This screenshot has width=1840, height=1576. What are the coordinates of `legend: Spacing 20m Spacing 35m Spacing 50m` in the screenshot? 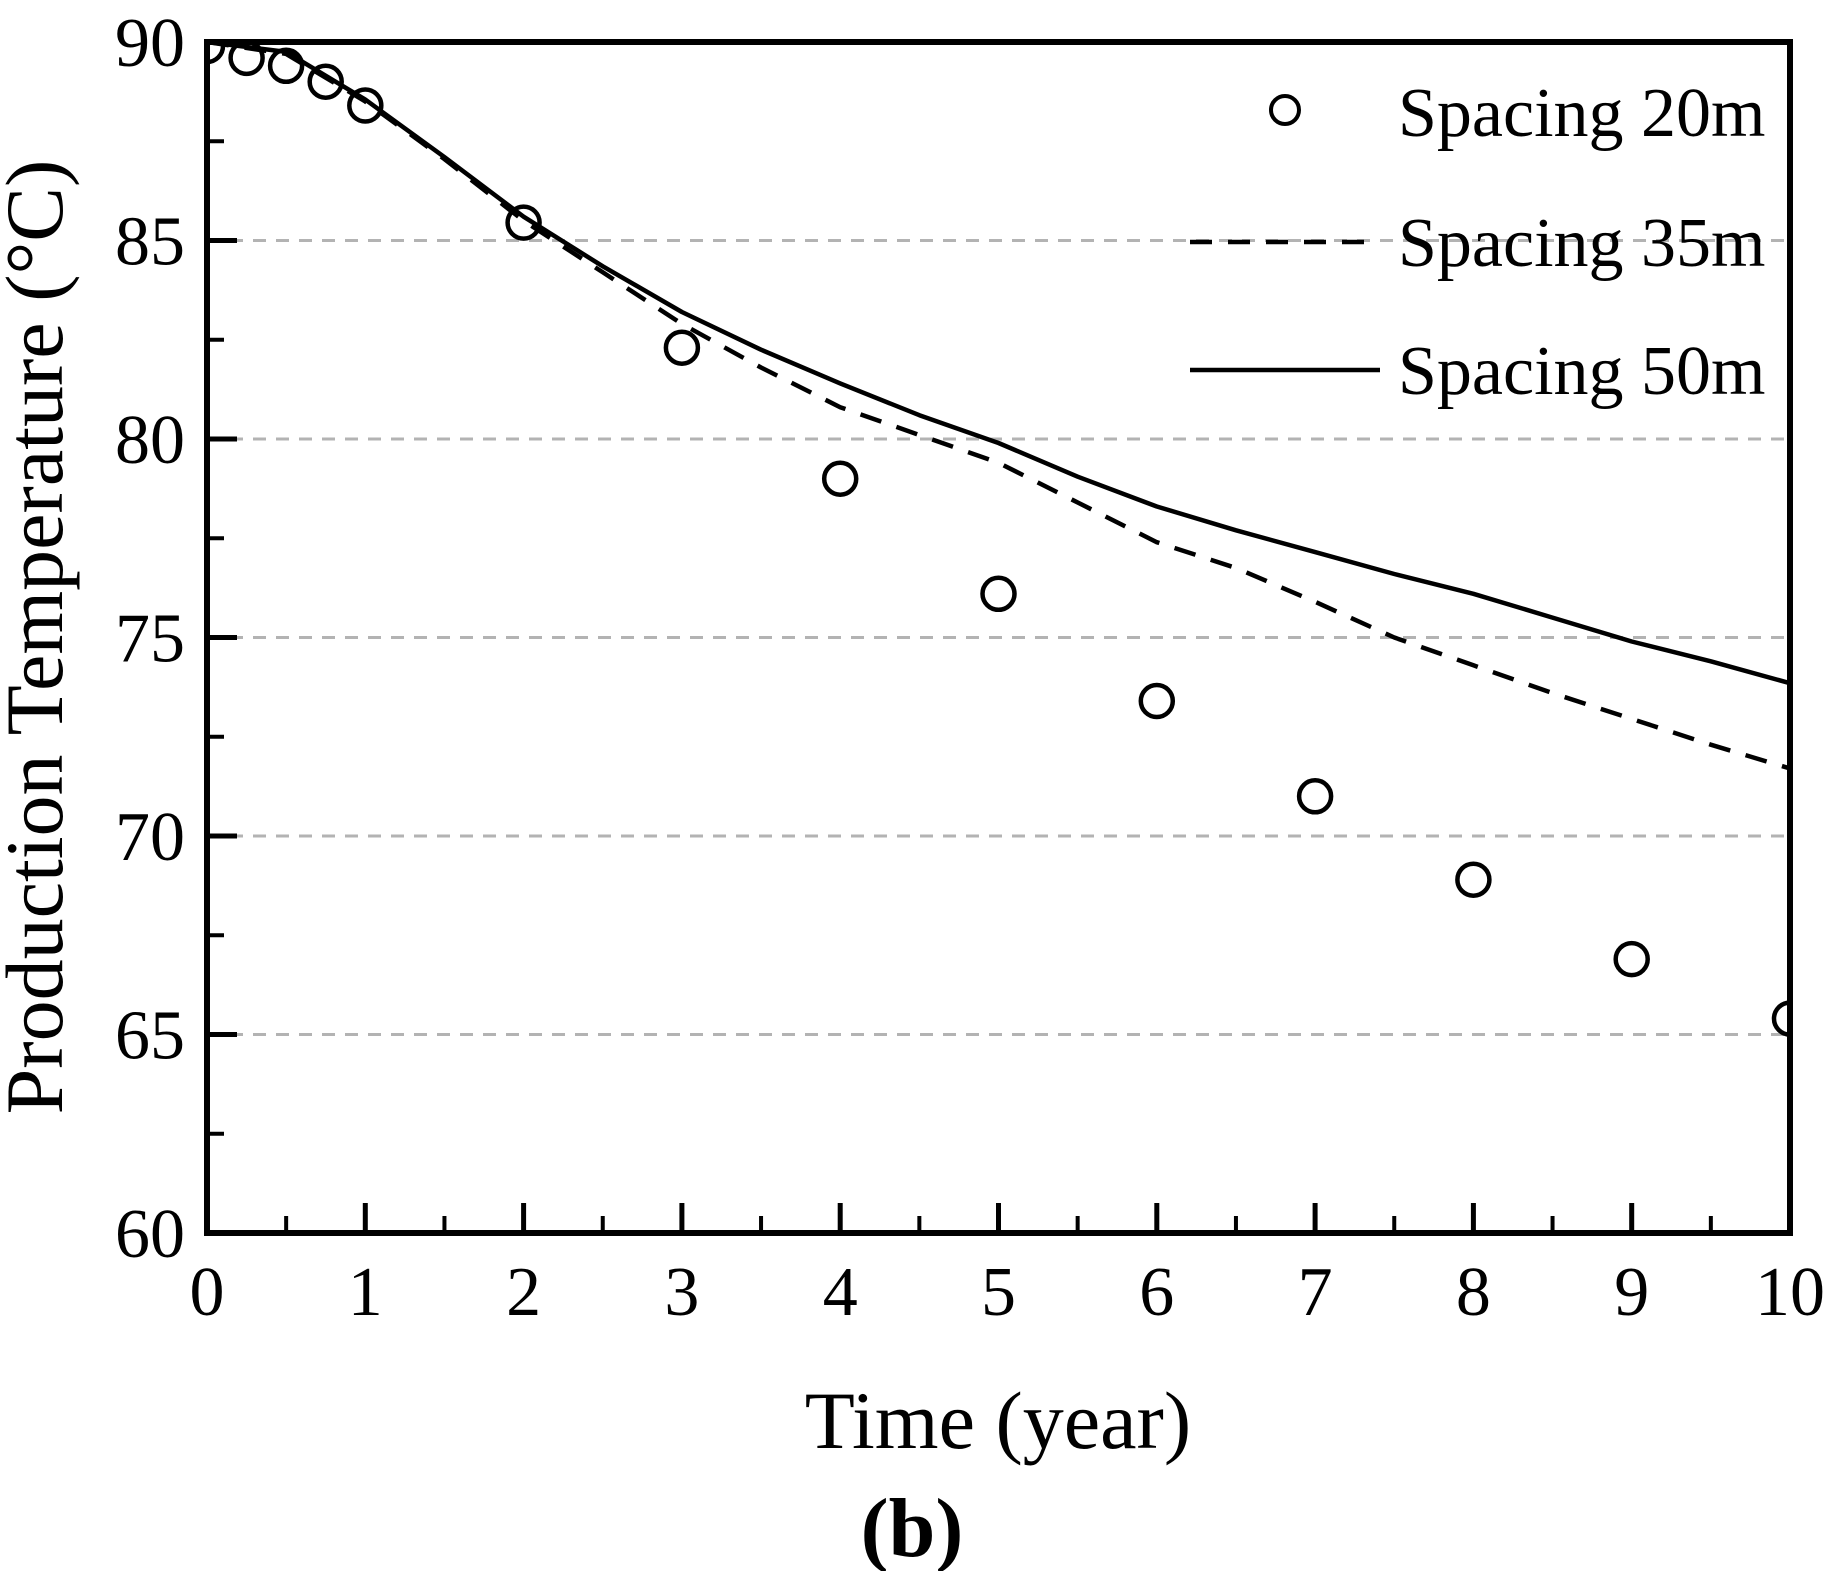 It's located at (1477, 242).